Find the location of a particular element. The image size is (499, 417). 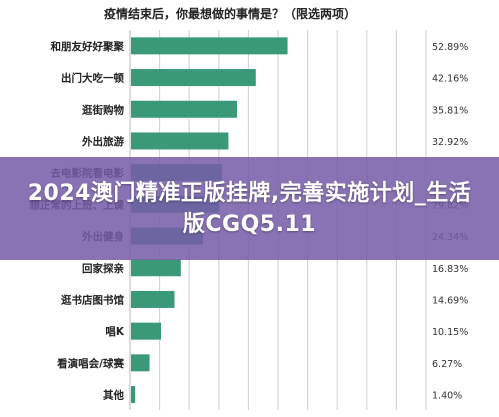

value-label: 10.15% is located at coordinates (450, 332).